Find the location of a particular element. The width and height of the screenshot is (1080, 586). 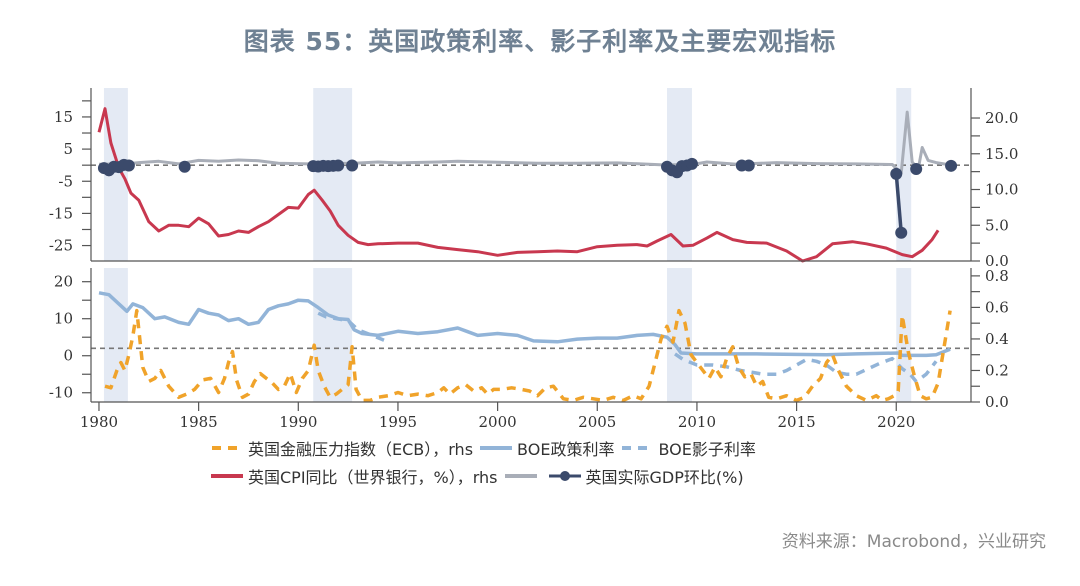

legend-item-stress-index: 英国金融压力指数（ECB），rhs is located at coordinates (341, 448).